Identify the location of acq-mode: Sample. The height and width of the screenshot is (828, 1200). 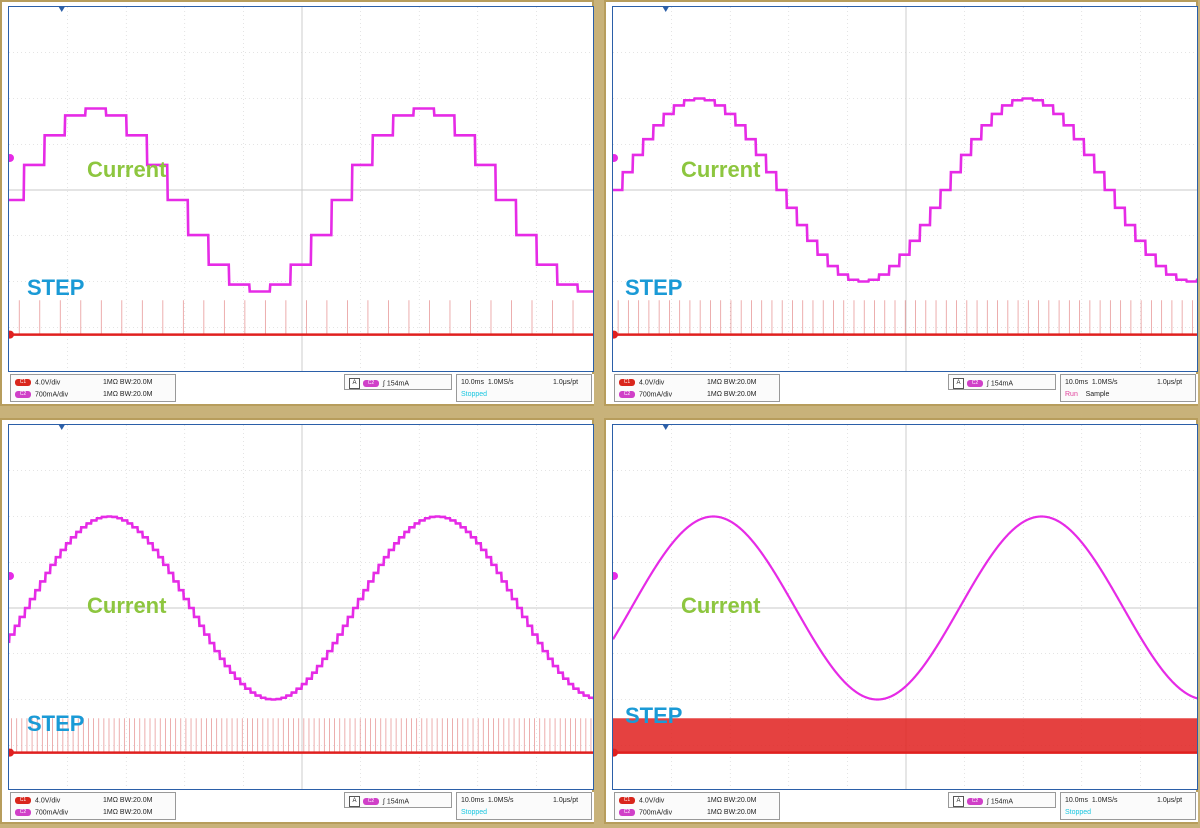
(1097, 394).